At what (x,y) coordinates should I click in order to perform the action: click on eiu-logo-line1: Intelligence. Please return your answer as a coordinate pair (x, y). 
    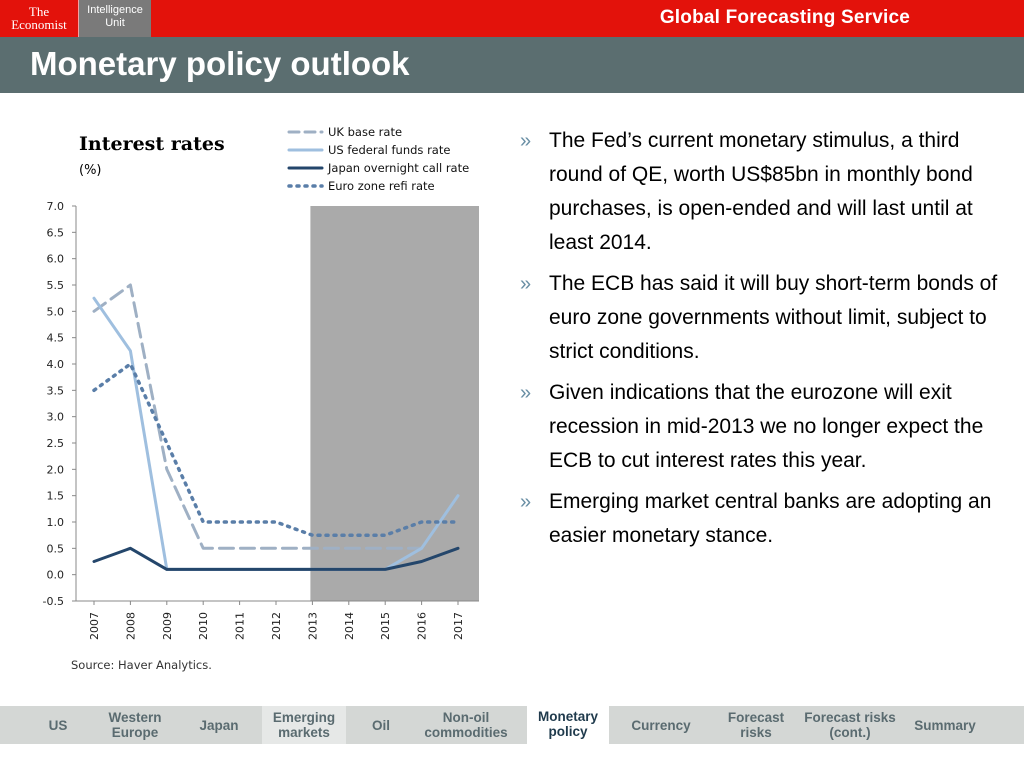
    Looking at the image, I should click on (115, 10).